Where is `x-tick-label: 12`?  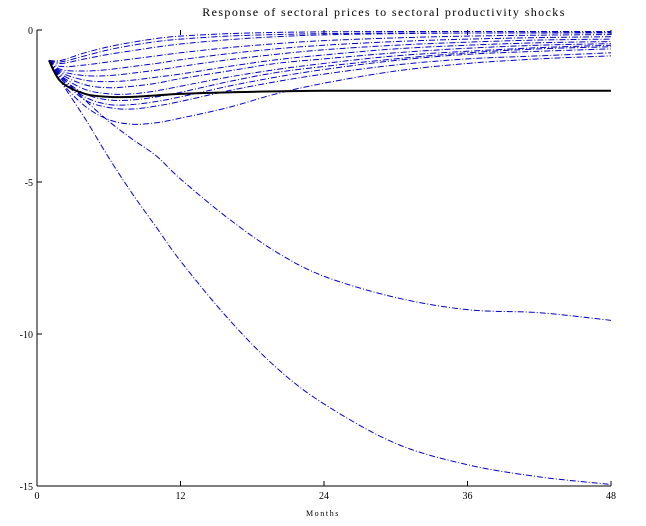
x-tick-label: 12 is located at coordinates (181, 496).